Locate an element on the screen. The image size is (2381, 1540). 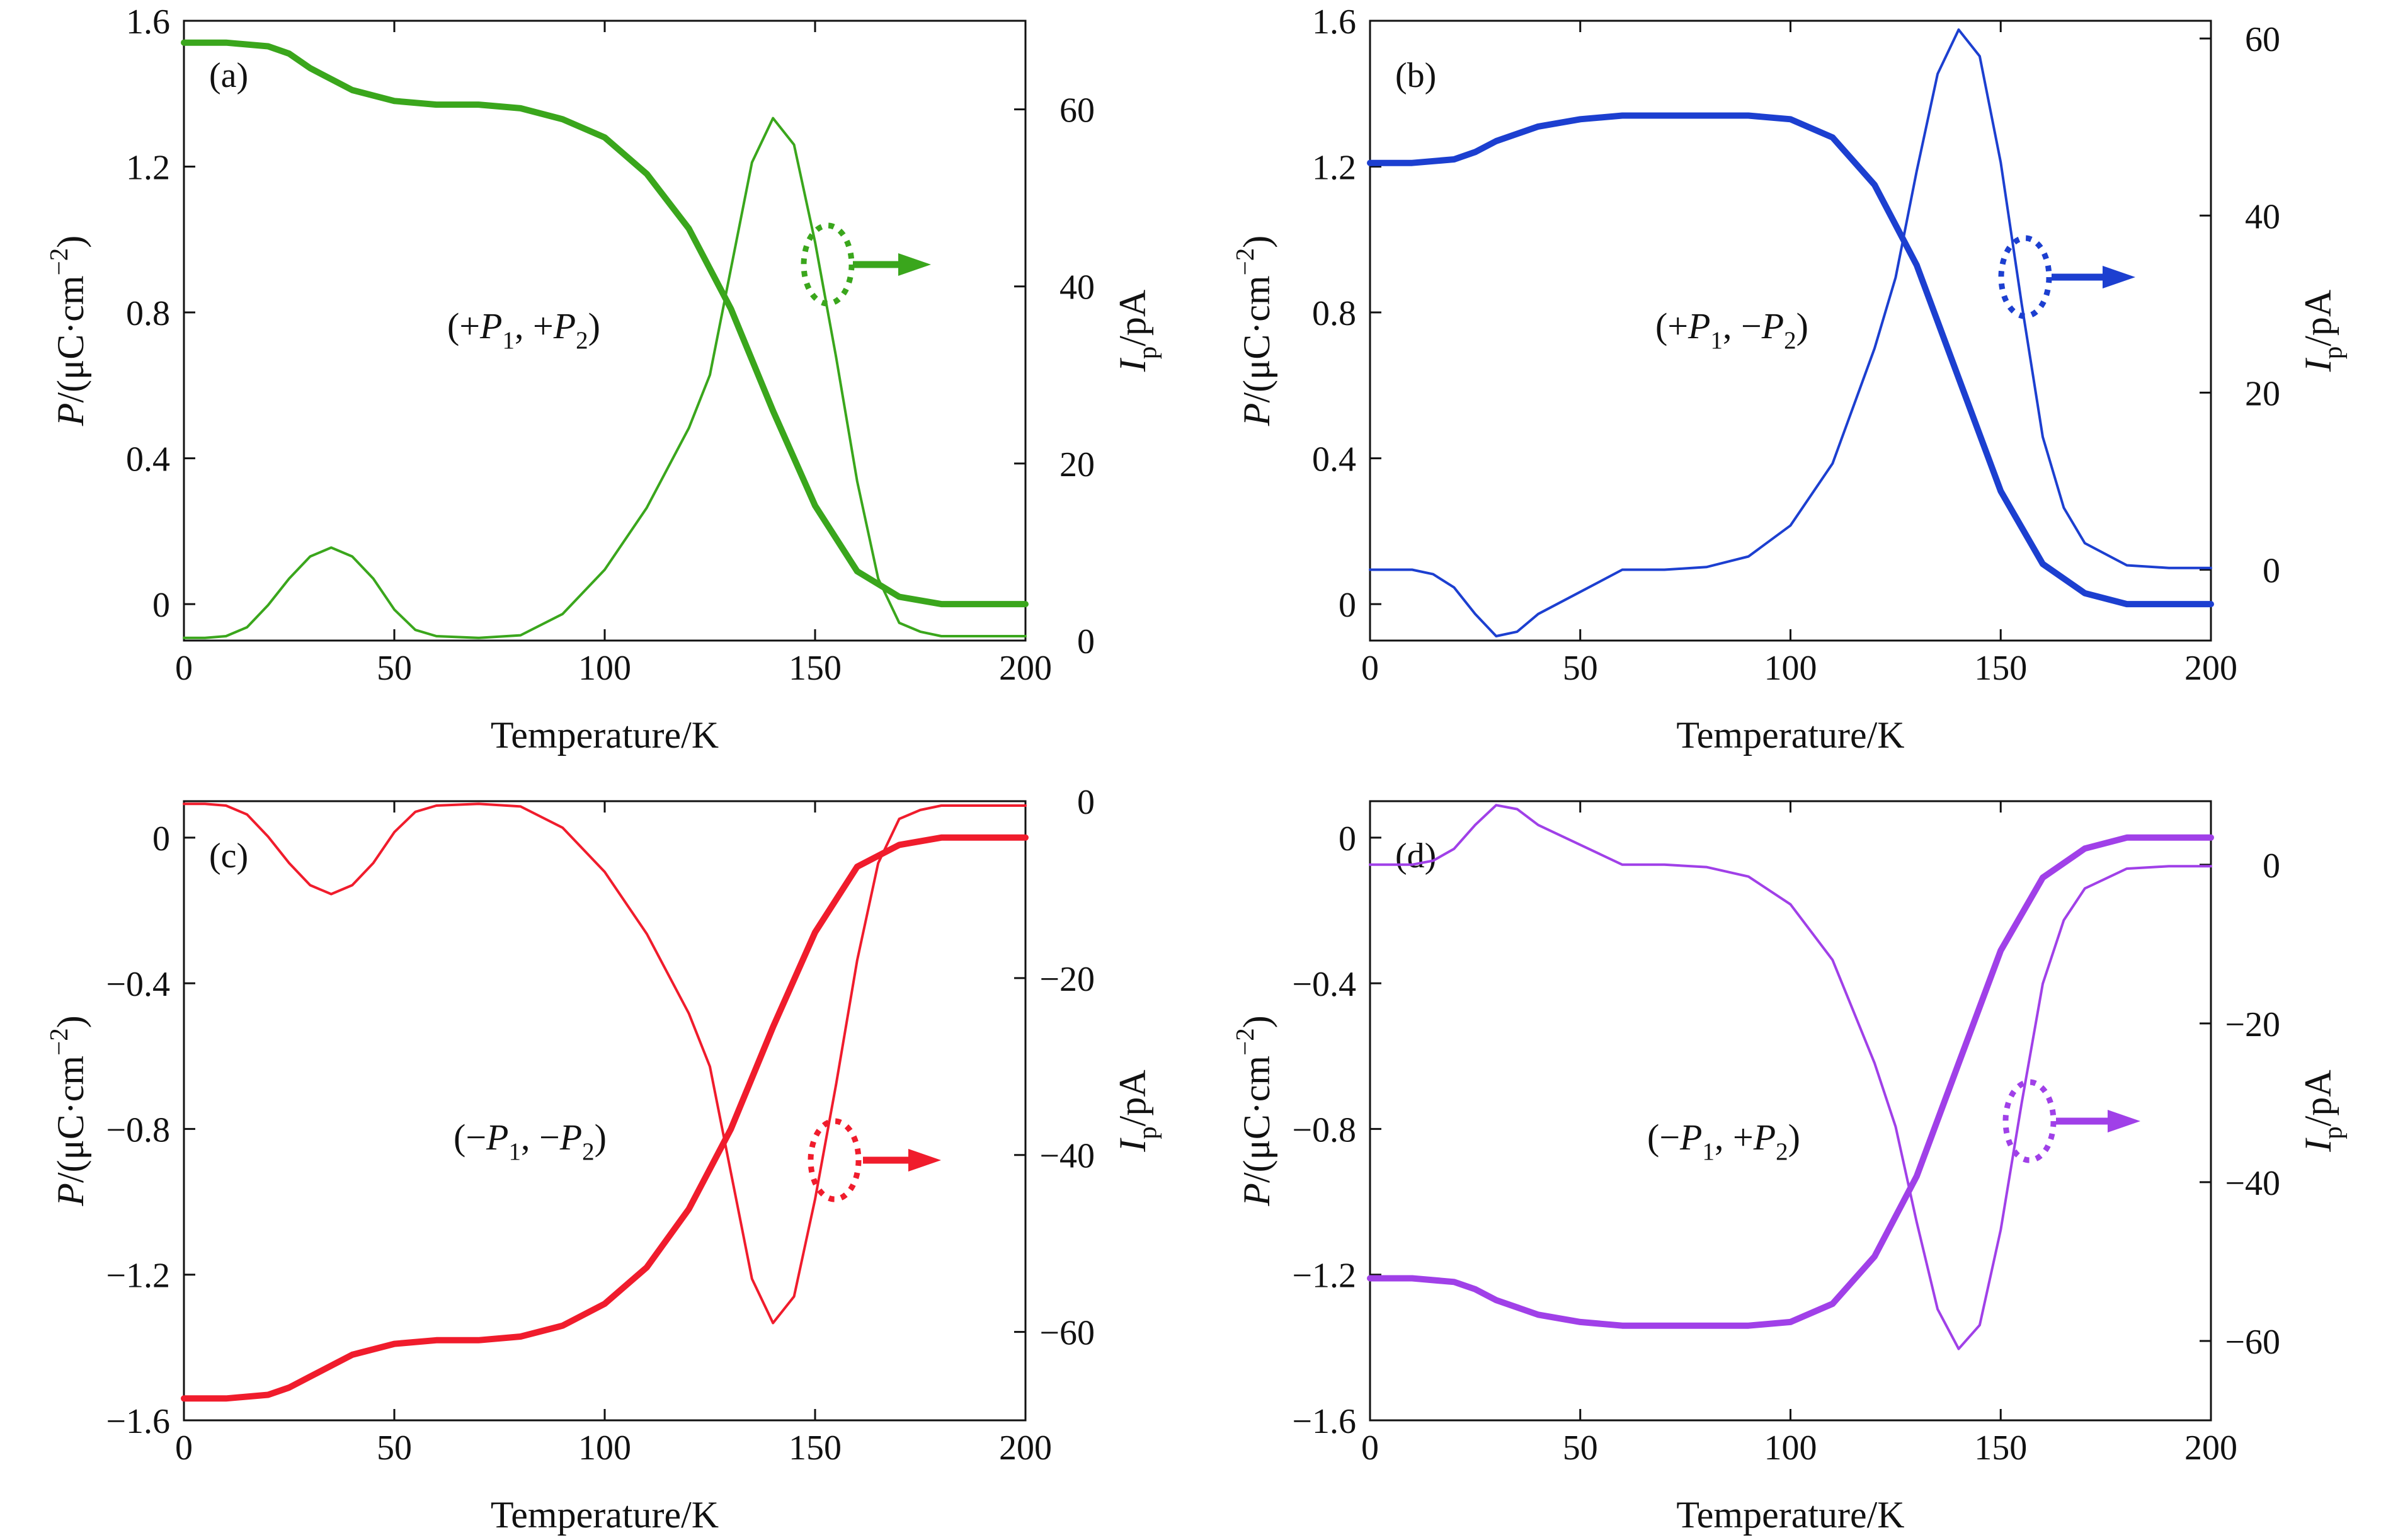
y-tick-label: −1.6 is located at coordinates (138, 1421).